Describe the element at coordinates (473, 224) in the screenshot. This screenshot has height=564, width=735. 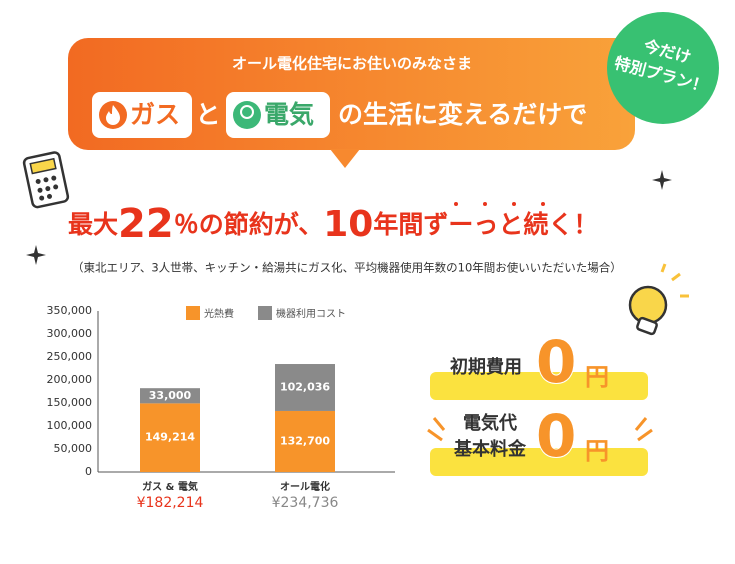
I see `headline-part: ずーっと` at that location.